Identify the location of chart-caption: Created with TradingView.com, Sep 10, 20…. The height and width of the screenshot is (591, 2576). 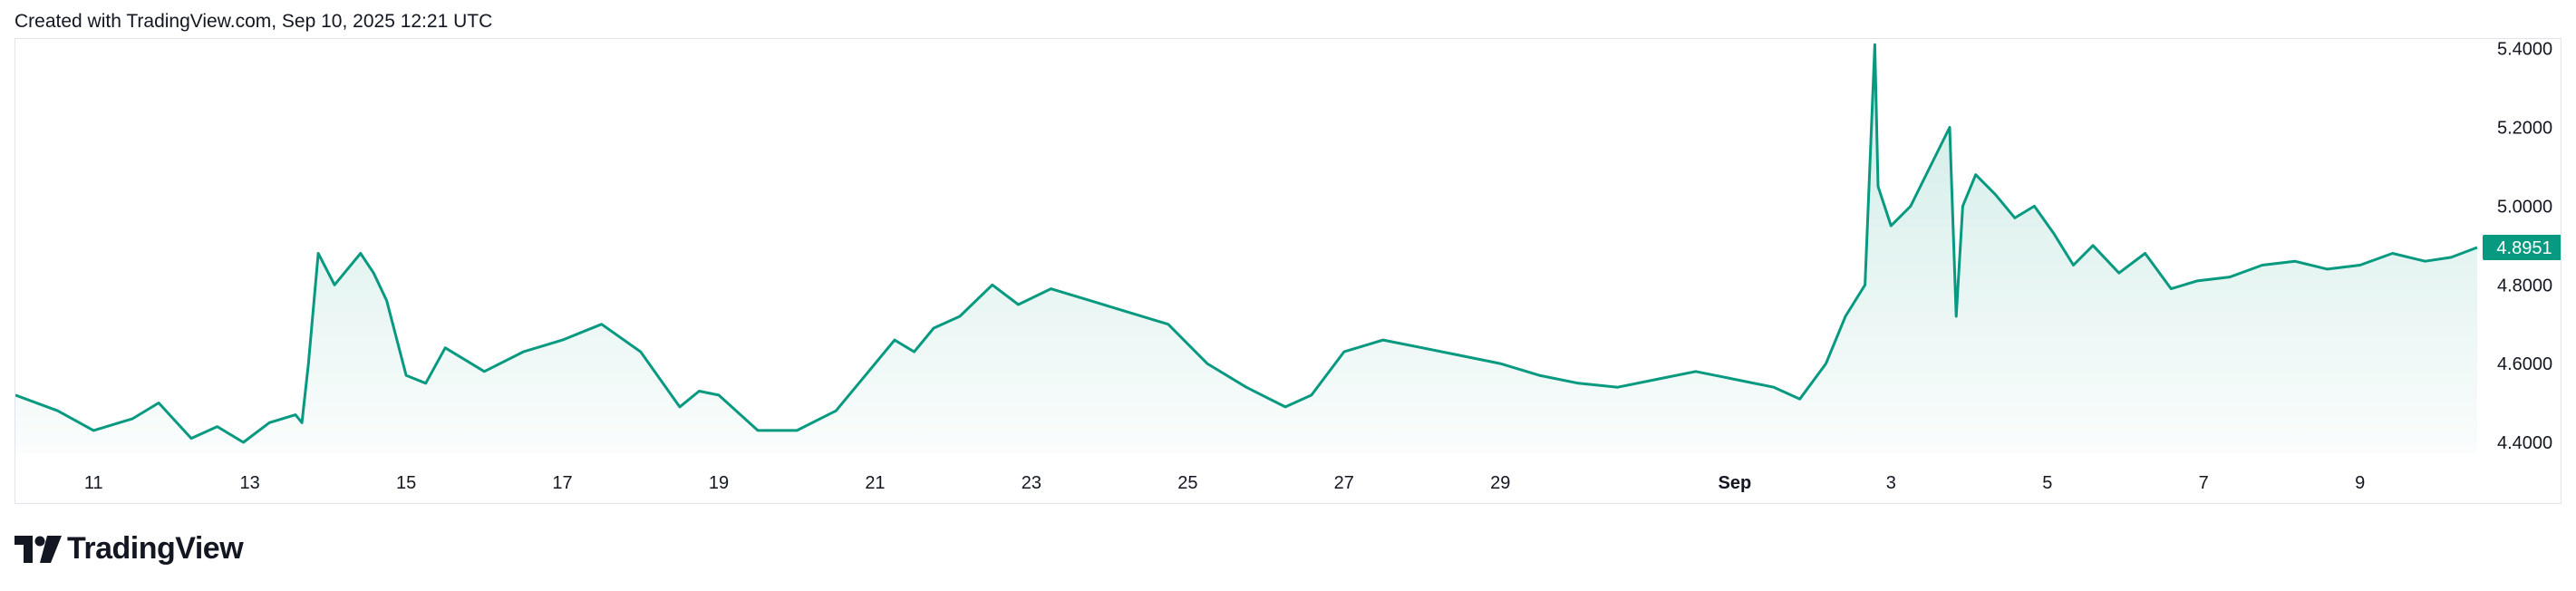
(254, 21).